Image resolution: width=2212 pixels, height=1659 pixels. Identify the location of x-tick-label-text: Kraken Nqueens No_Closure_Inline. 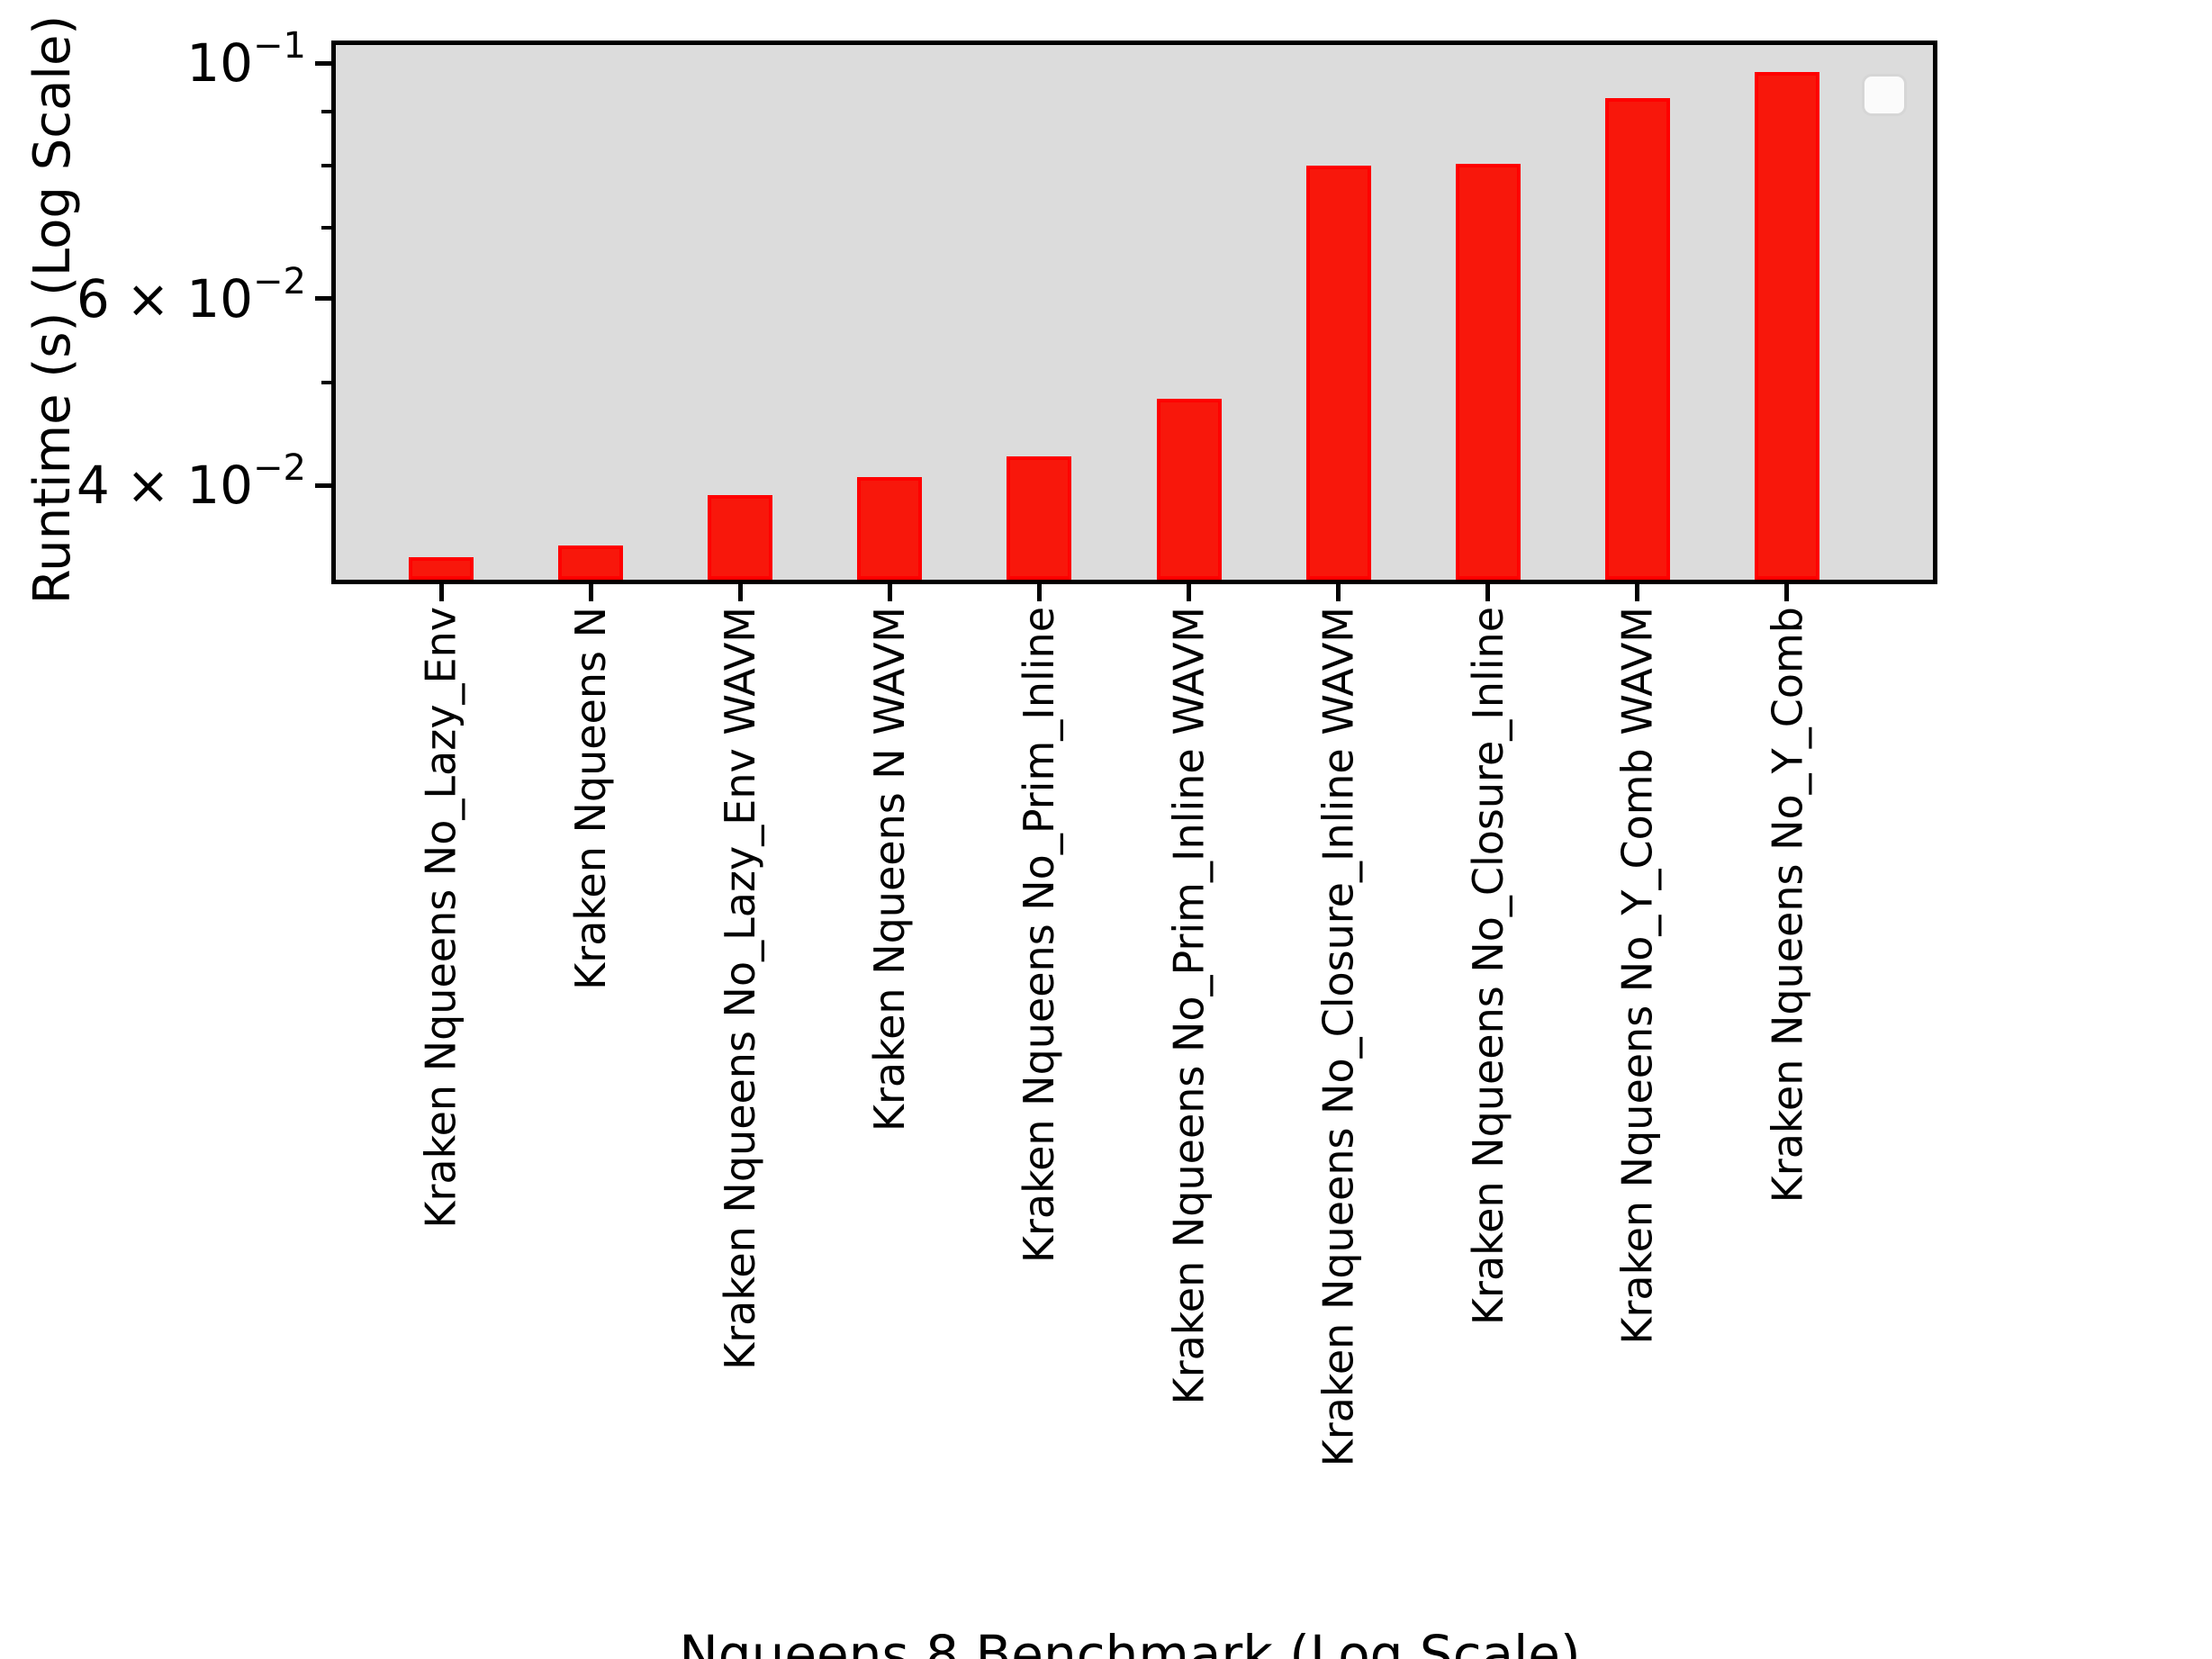
(1487, 966).